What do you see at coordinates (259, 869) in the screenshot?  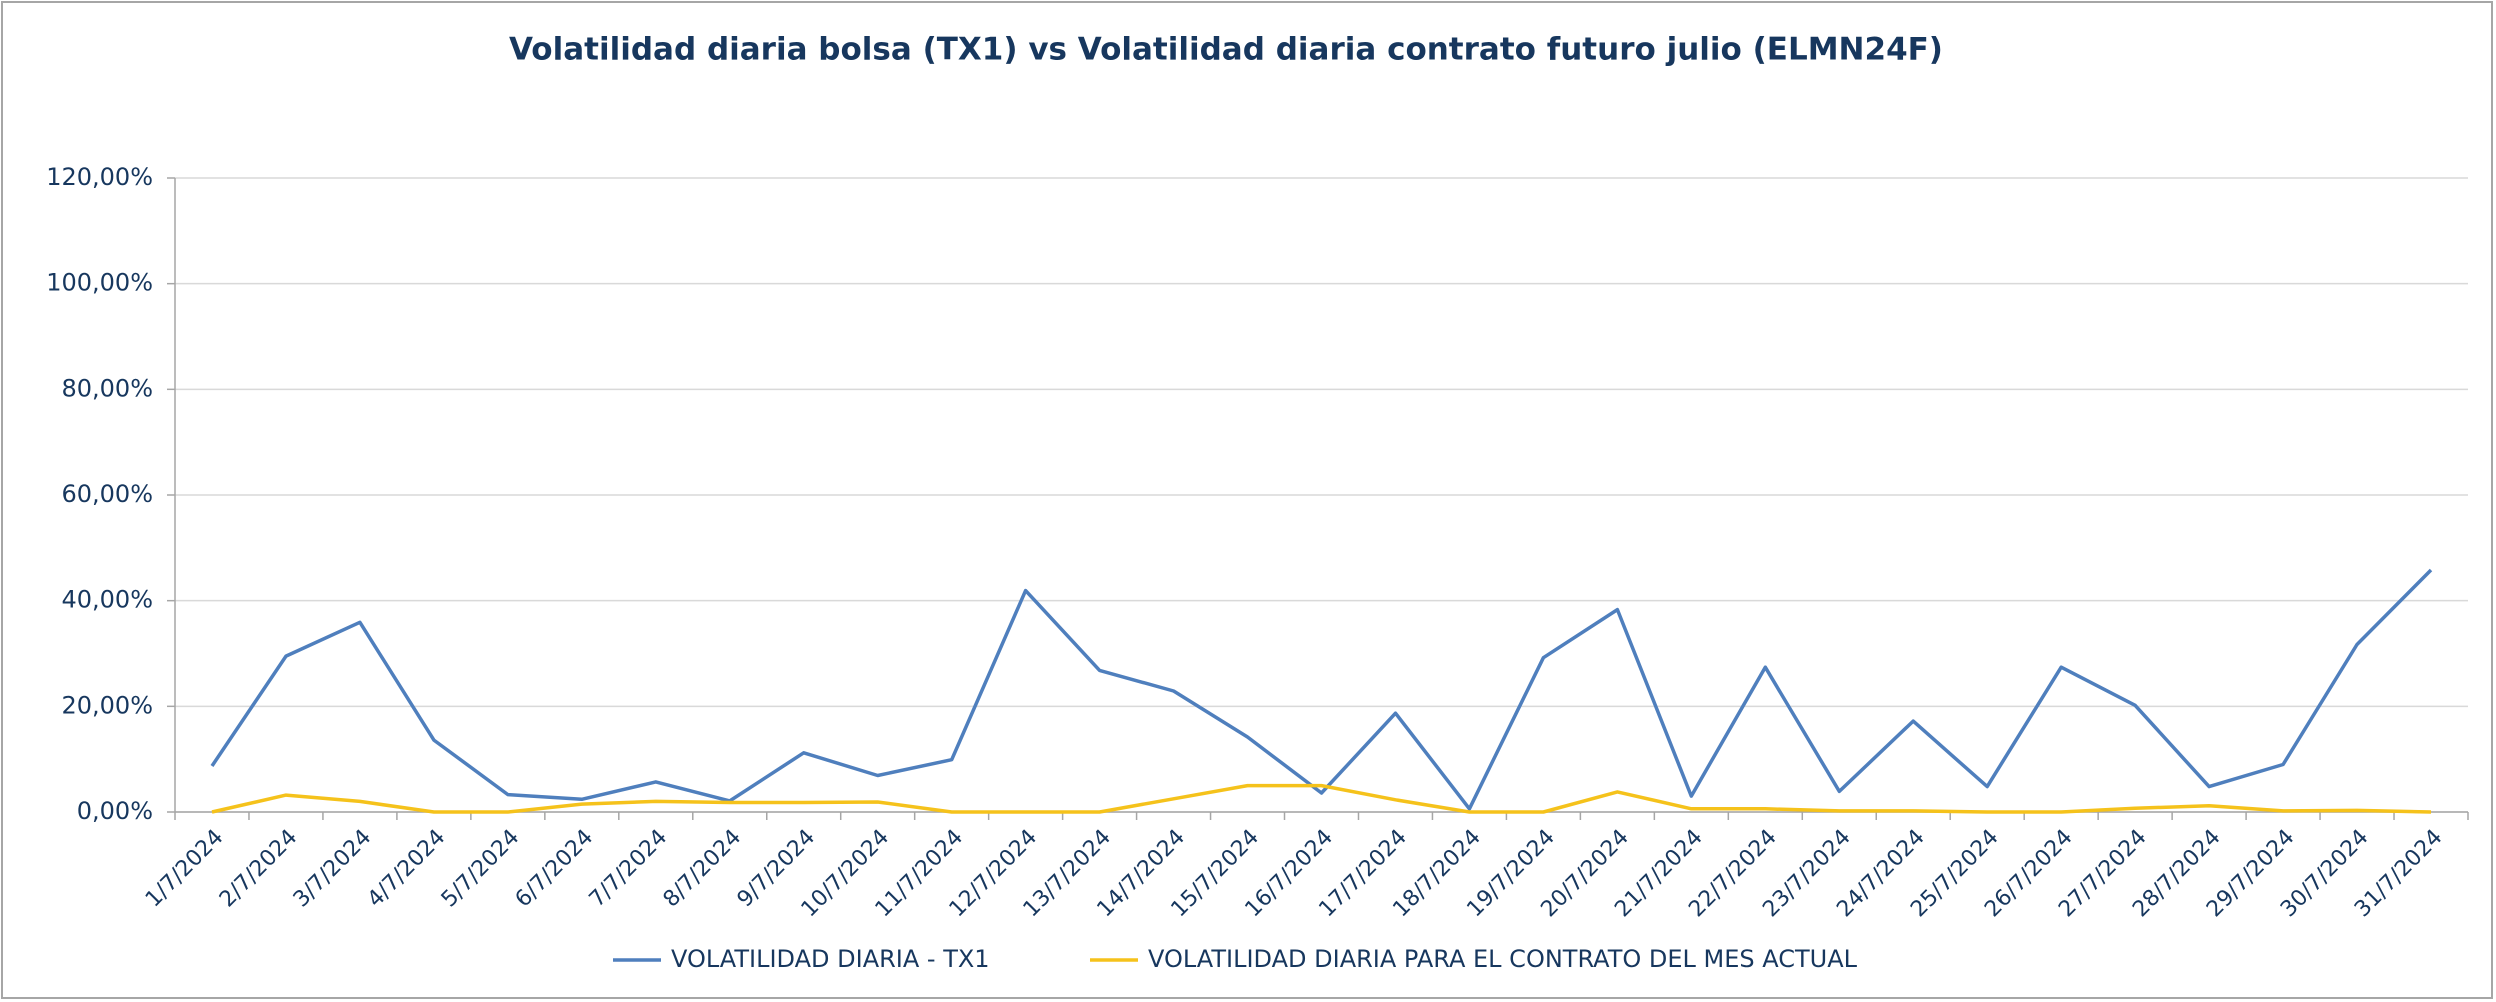 I see `x-tick-label: 2/7/2024` at bounding box center [259, 869].